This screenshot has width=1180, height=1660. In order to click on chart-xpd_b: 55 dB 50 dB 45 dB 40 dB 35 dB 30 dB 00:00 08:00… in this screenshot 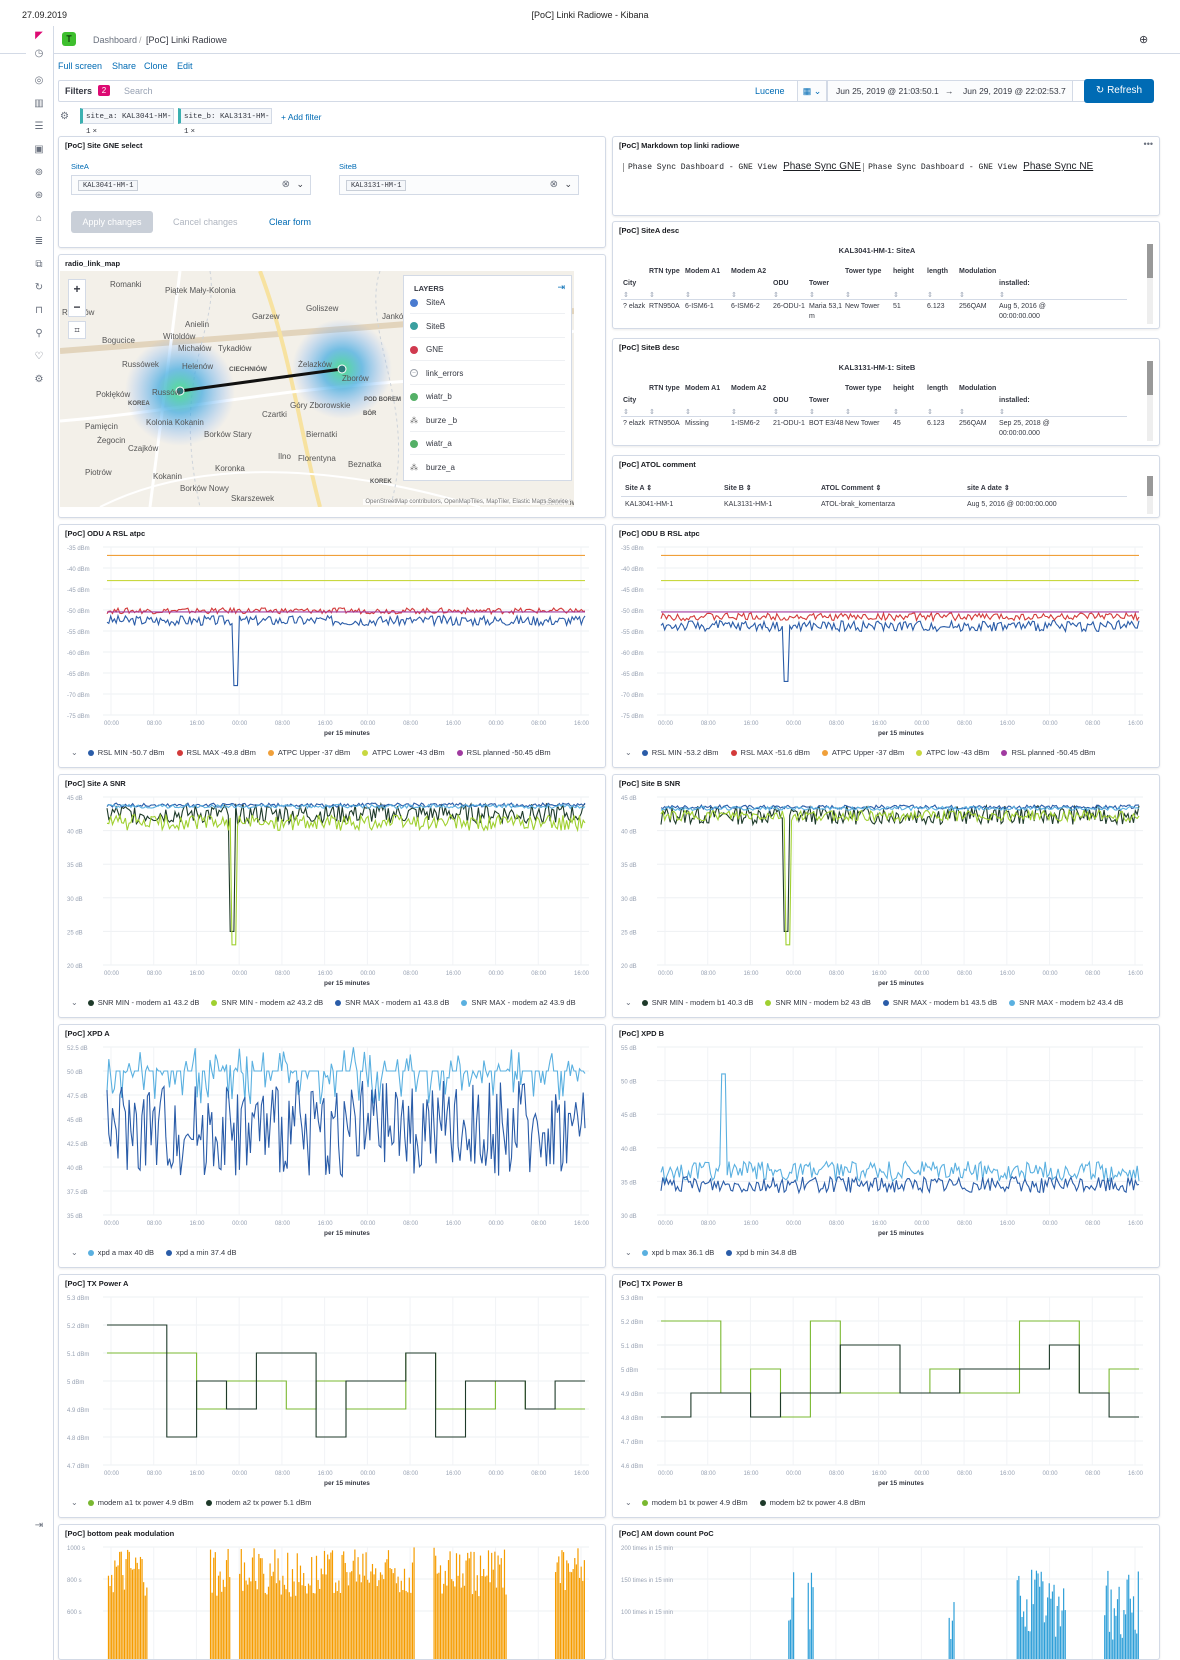, I will do `click(886, 1146)`.